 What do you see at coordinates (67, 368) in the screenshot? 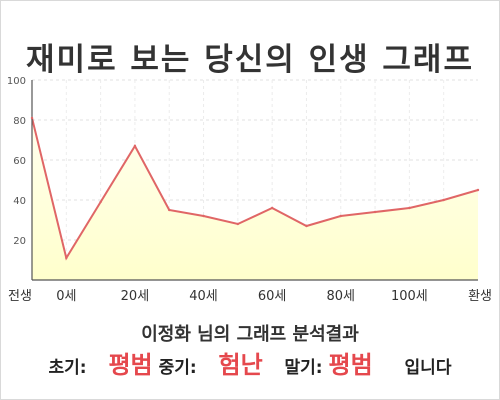
I see `early-label: 초기:` at bounding box center [67, 368].